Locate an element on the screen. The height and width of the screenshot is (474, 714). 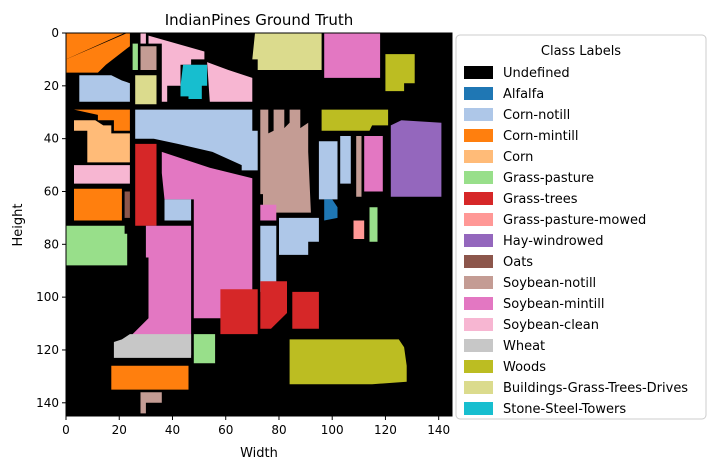
legend-entry-label: Stone-Steel-Towers is located at coordinates (564, 409).